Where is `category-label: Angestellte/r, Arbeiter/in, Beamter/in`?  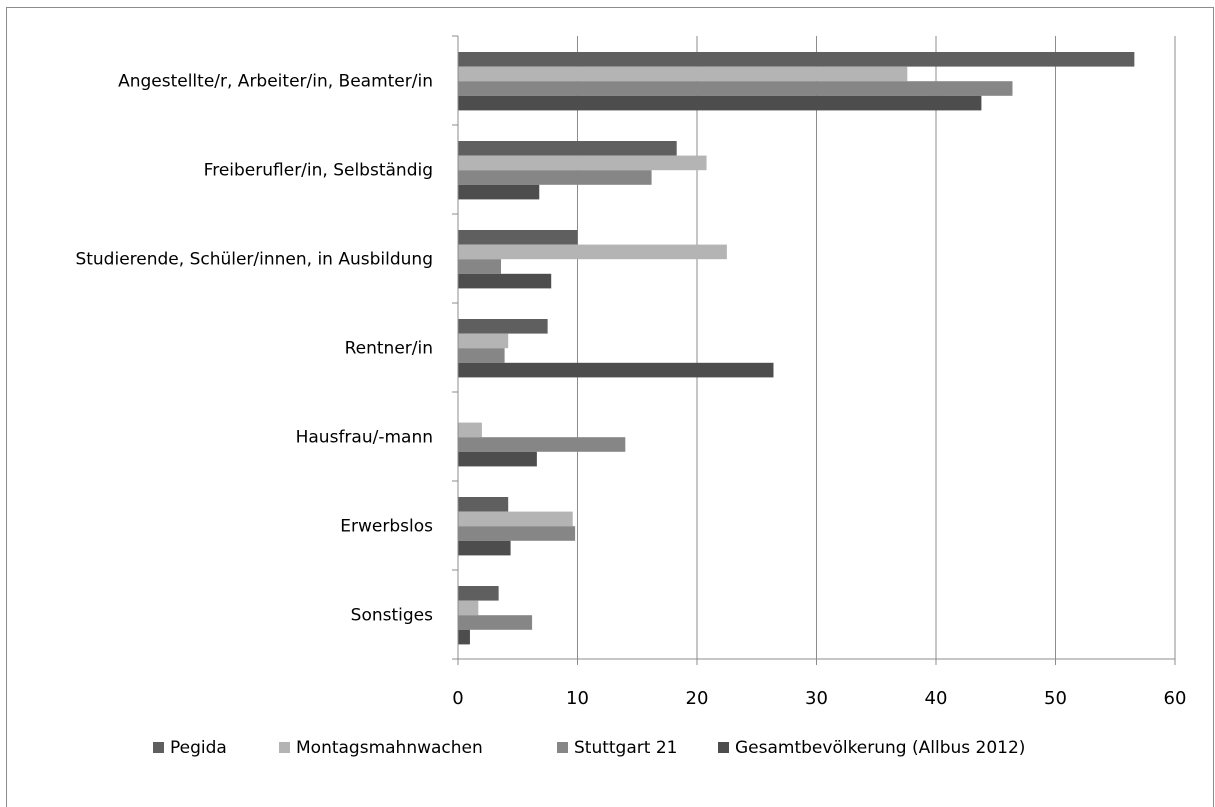
category-label: Angestellte/r, Arbeiter/in, Beamter/in is located at coordinates (275, 82).